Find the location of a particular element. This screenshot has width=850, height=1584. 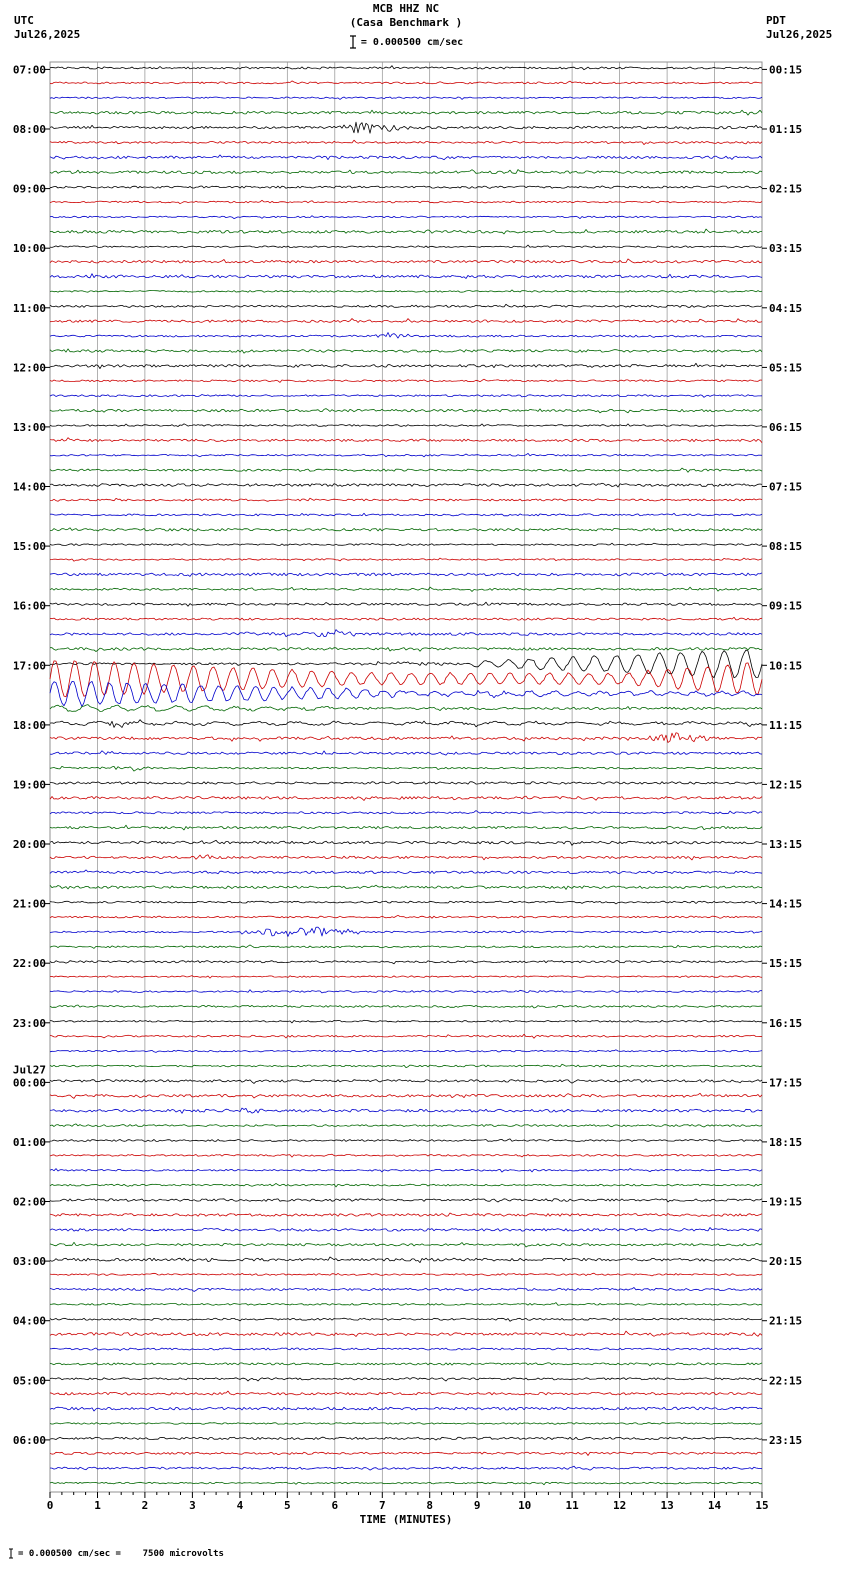

scale-legend: = 0.000500 cm/sec is located at coordinates (406, 42).